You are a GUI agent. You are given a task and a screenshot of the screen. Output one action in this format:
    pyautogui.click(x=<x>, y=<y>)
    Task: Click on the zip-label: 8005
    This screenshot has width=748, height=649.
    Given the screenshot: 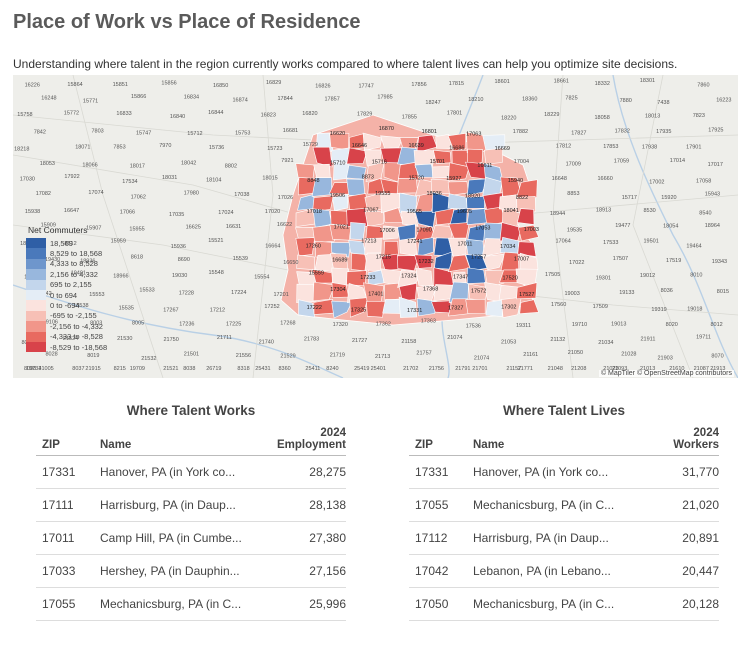 What is the action you would take?
    pyautogui.click(x=138, y=323)
    